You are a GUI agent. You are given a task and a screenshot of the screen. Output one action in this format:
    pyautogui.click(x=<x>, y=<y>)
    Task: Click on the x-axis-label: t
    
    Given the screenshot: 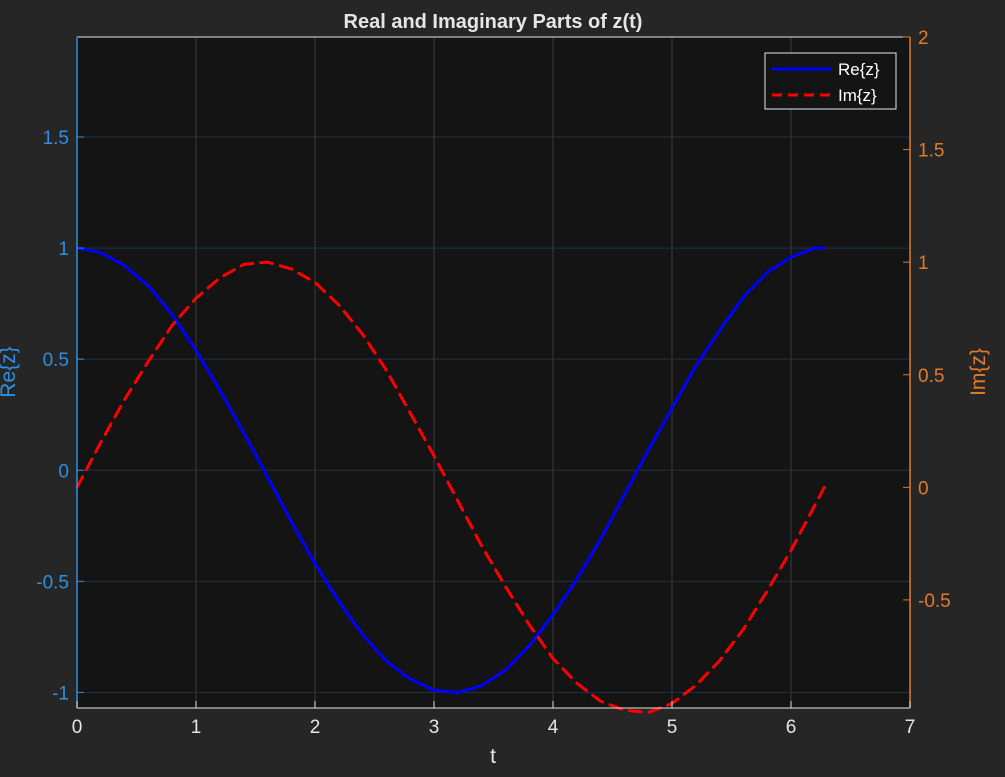 What is the action you would take?
    pyautogui.click(x=493, y=756)
    